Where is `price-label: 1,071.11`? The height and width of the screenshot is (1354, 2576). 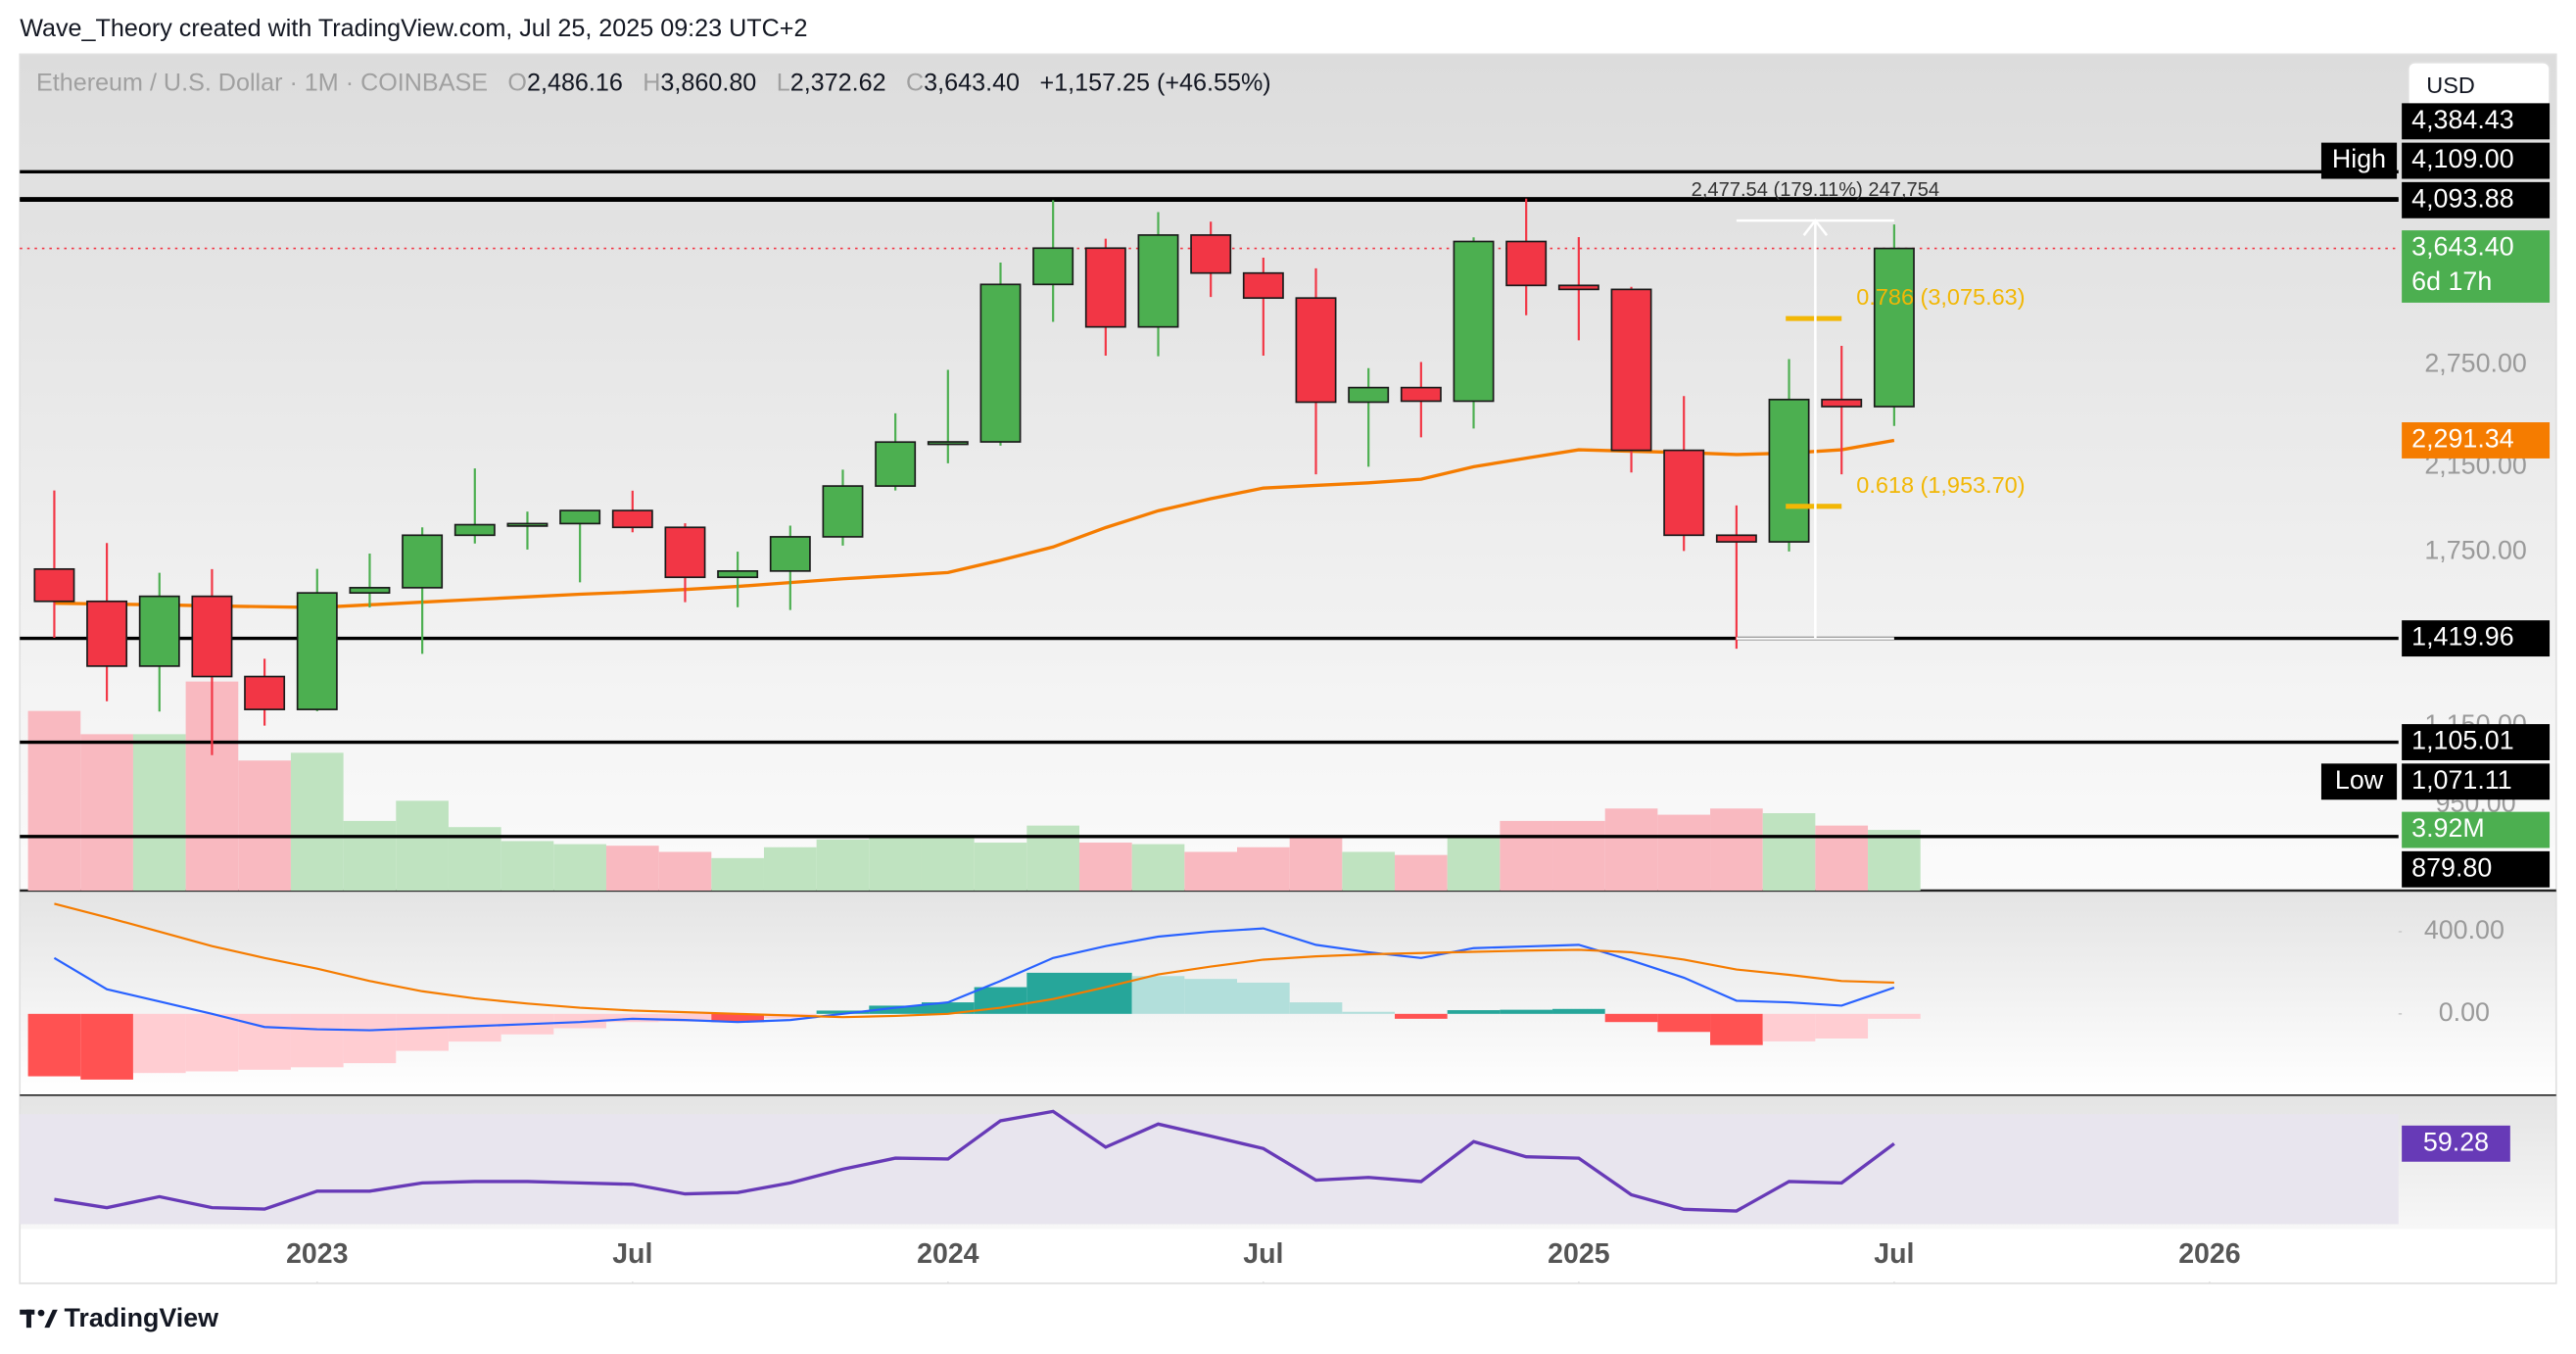 price-label: 1,071.11 is located at coordinates (2461, 780).